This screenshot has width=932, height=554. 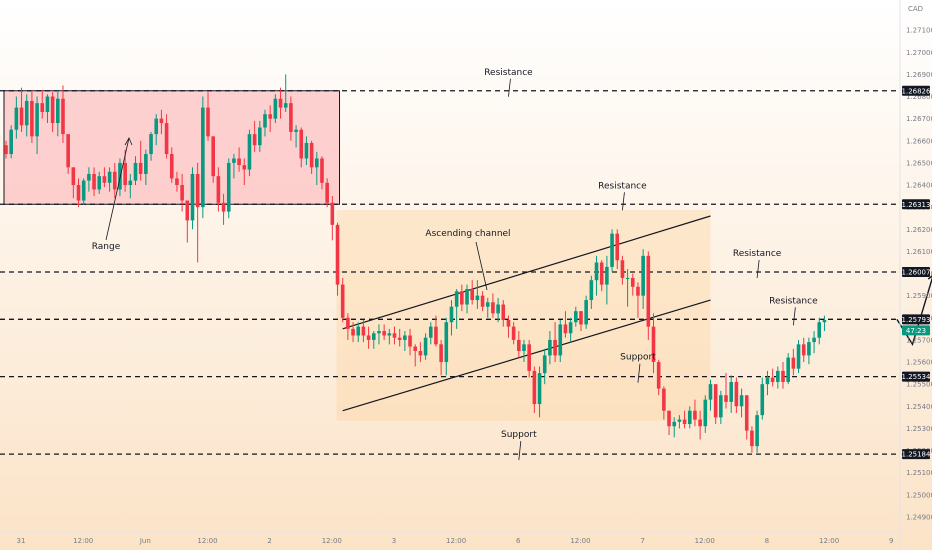 I want to click on currency-label: CAD, so click(x=915, y=9).